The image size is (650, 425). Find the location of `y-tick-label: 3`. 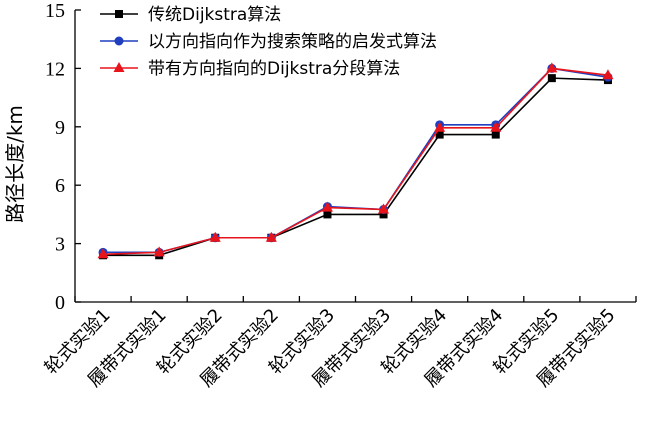

y-tick-label: 3 is located at coordinates (60, 245).